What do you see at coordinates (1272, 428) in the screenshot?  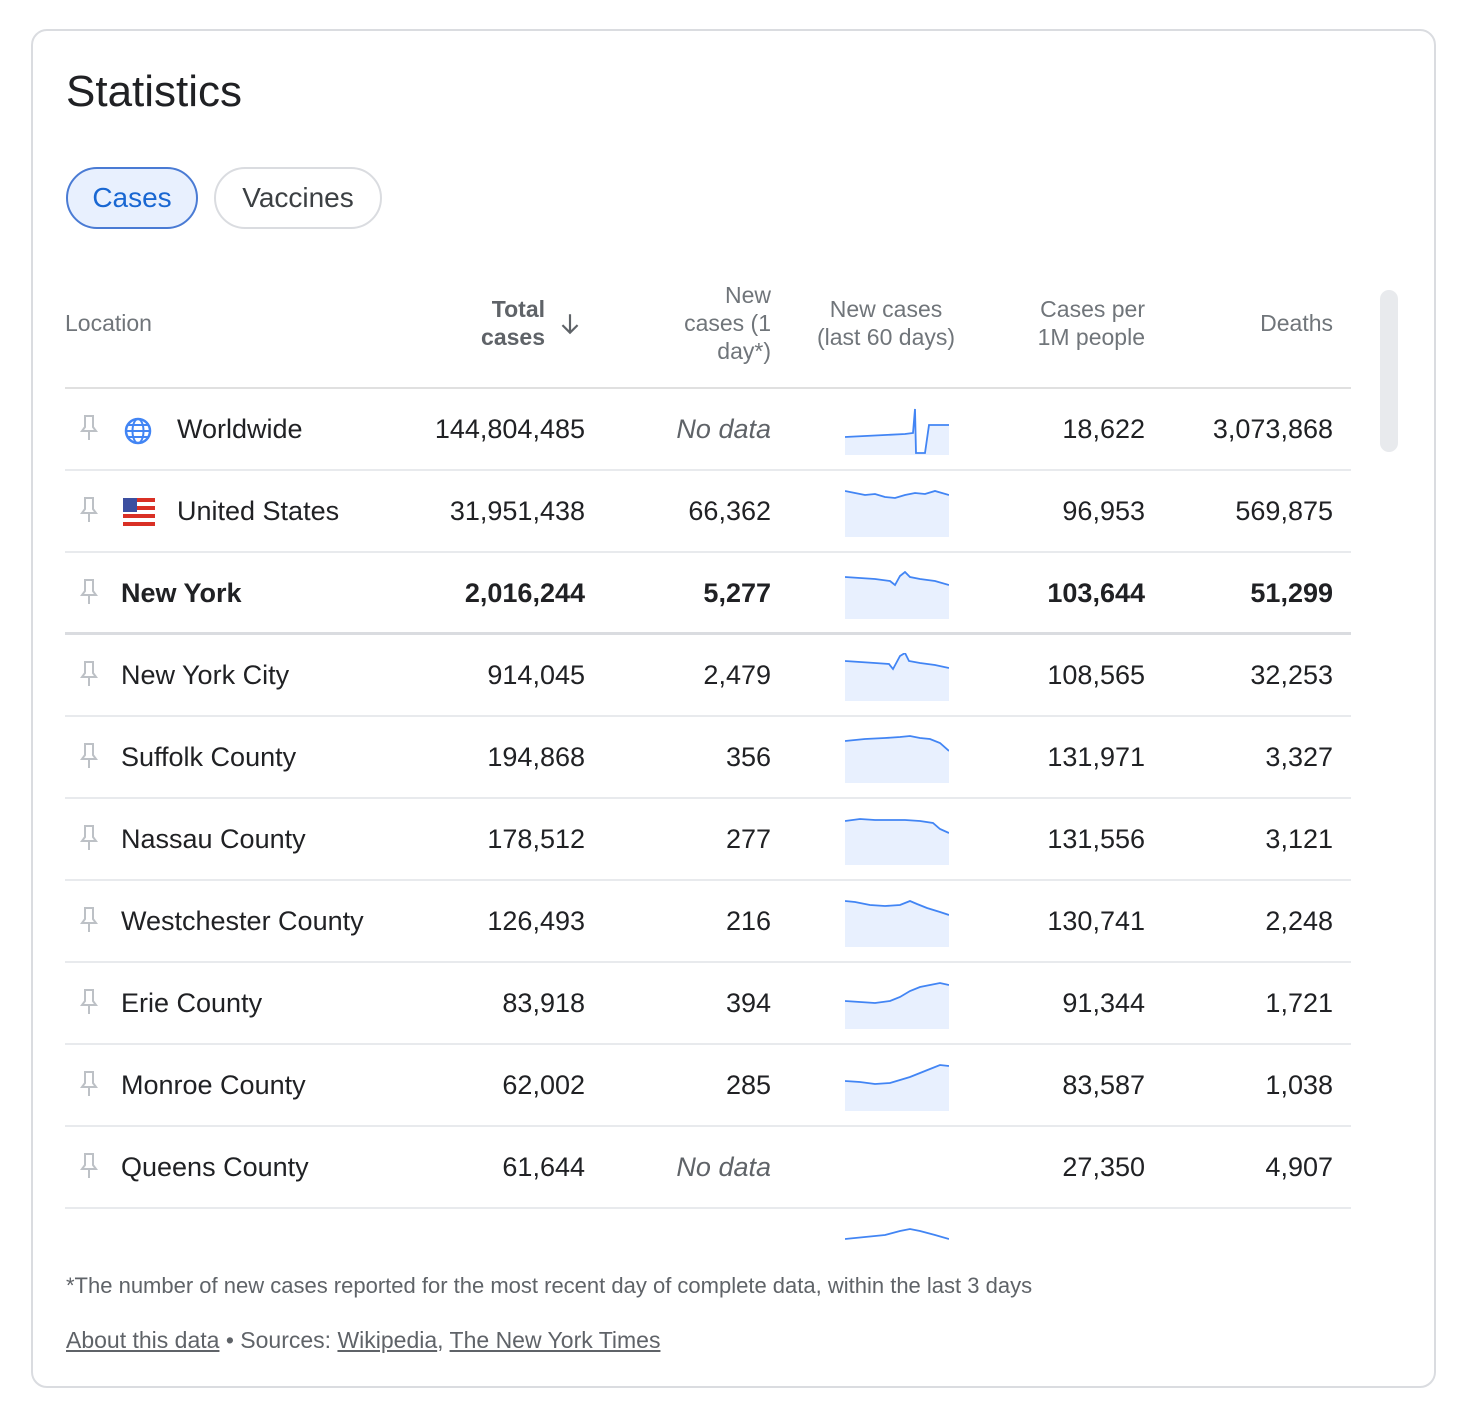 I see `deaths-value: 3,073,868` at bounding box center [1272, 428].